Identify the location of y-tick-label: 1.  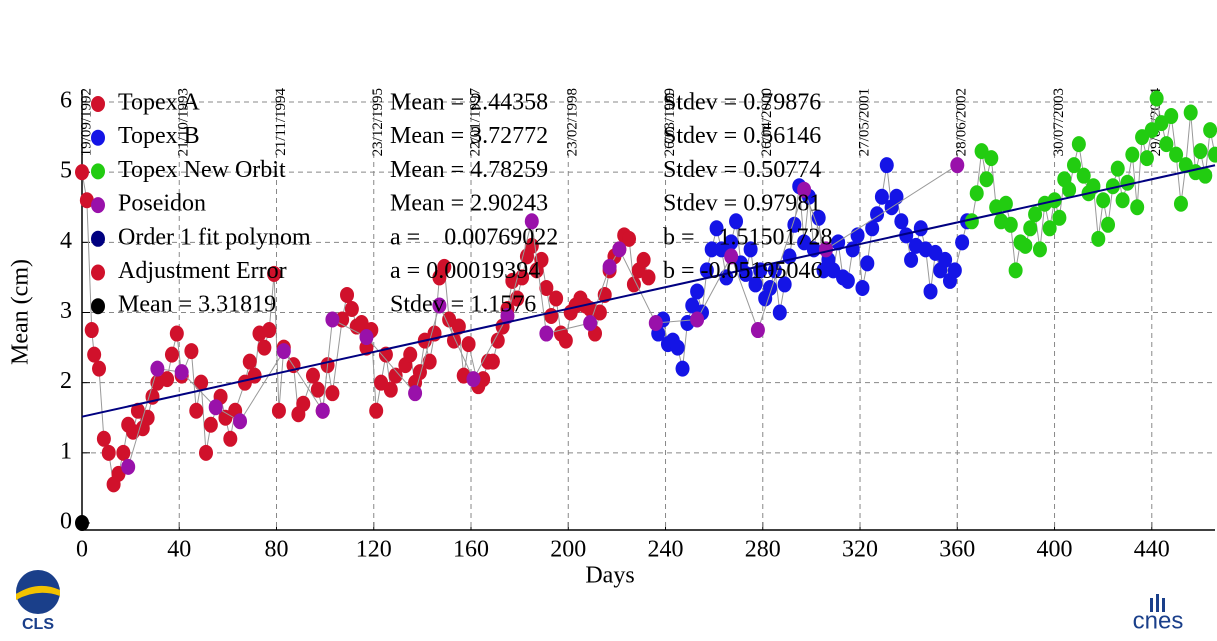
(66, 451).